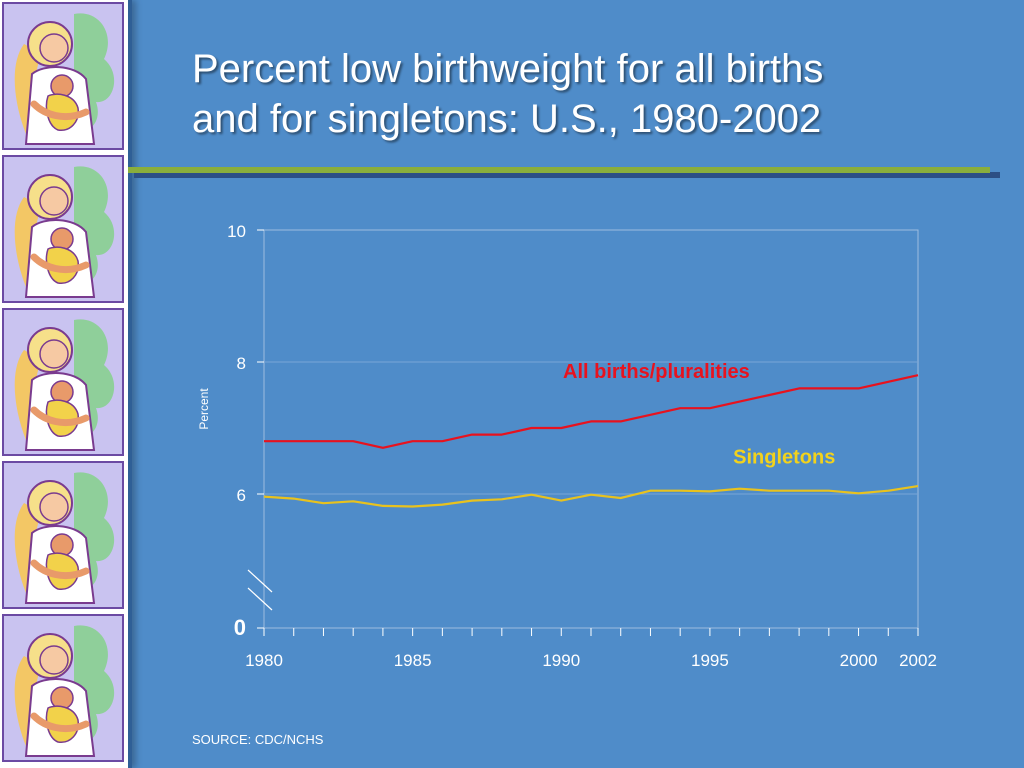  What do you see at coordinates (559, 170) in the screenshot?
I see `title-rule` at bounding box center [559, 170].